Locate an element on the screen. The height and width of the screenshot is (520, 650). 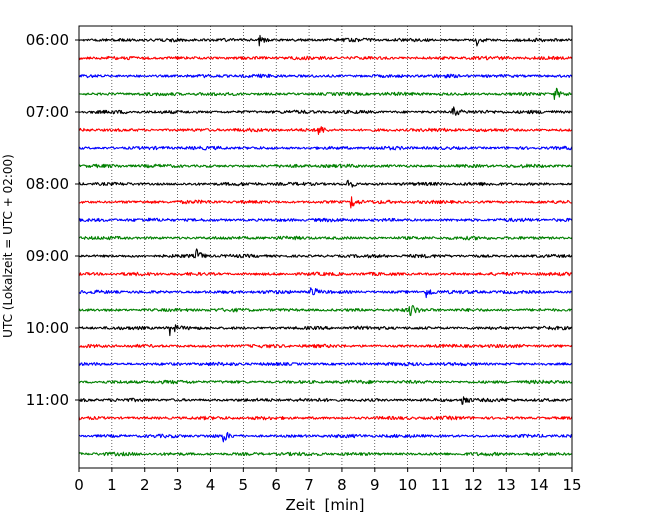
x-axis-ticks: 0 1 2 3 4 5 6 7 8 9 10 11 12 13 14 15 is located at coordinates (328, 481).